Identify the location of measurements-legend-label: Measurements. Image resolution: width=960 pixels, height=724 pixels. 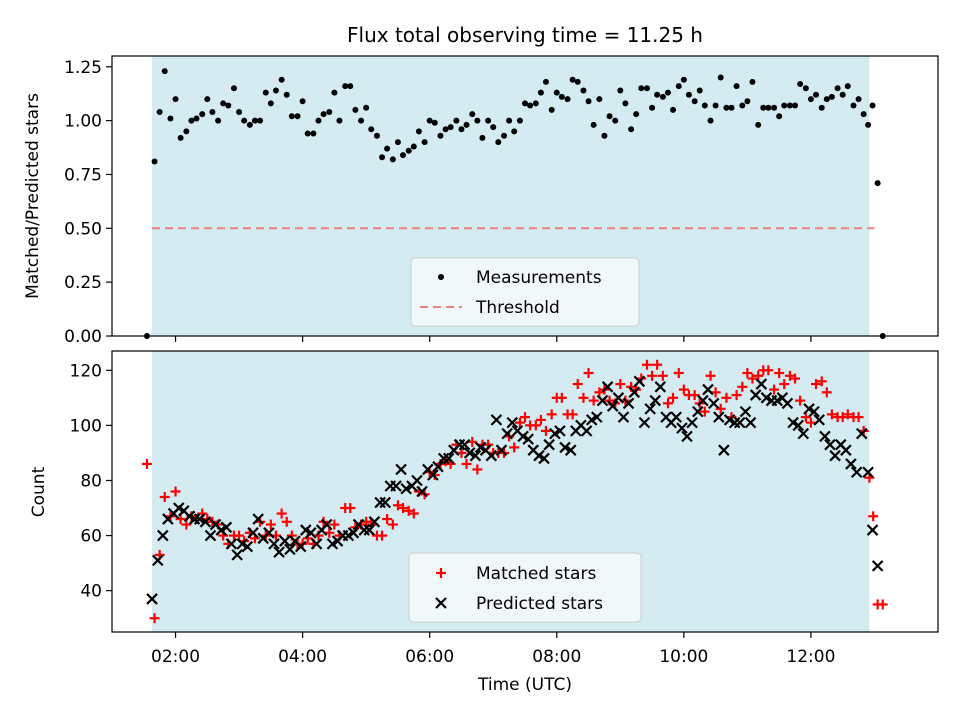
(539, 278).